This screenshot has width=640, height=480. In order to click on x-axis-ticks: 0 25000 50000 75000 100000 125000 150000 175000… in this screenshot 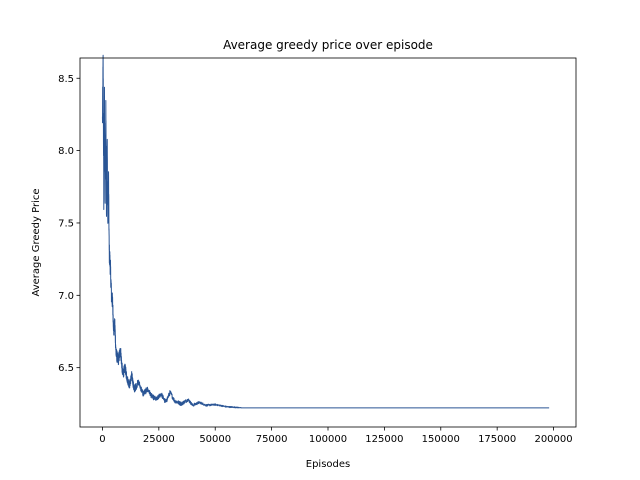, I will do `click(336, 436)`.